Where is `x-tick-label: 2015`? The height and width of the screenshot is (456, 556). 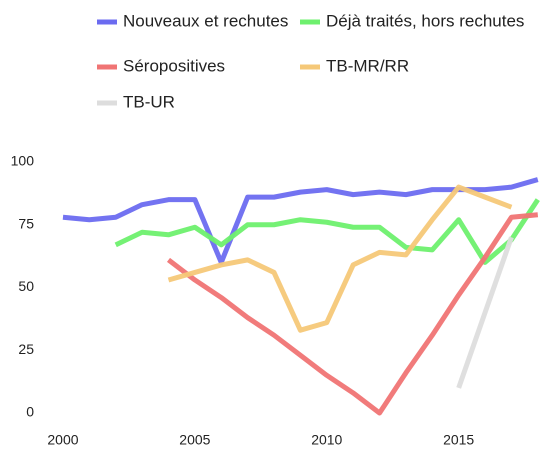
x-tick-label: 2015 is located at coordinates (458, 440).